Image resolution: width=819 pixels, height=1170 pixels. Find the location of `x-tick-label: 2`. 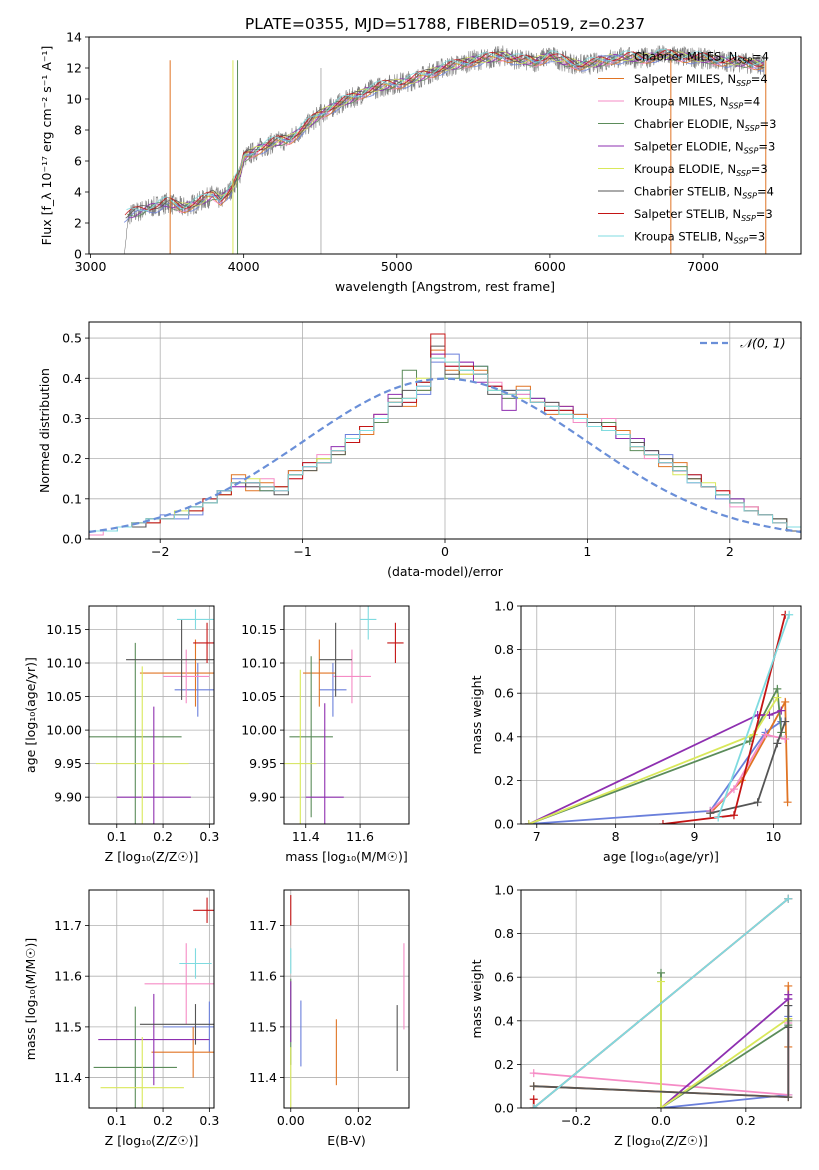

x-tick-label: 2 is located at coordinates (730, 551).